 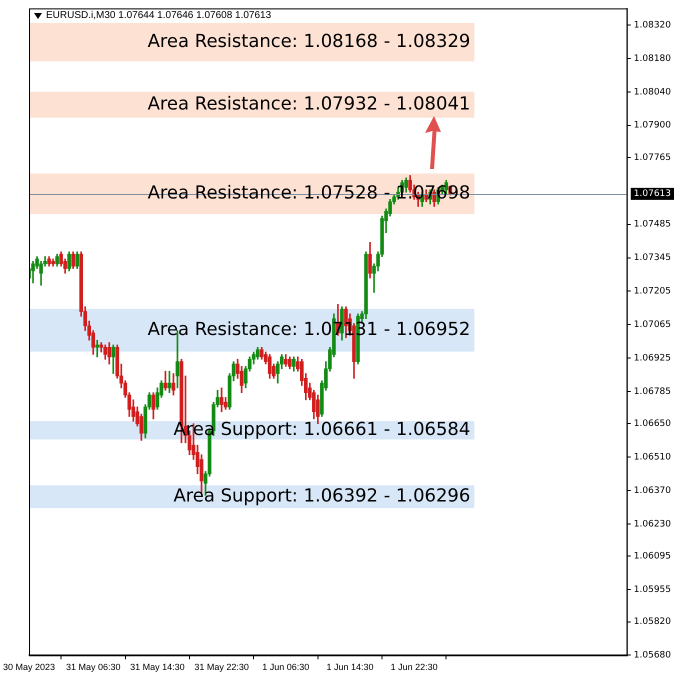 I want to click on y-tick-label: 1.07065, so click(x=652, y=325).